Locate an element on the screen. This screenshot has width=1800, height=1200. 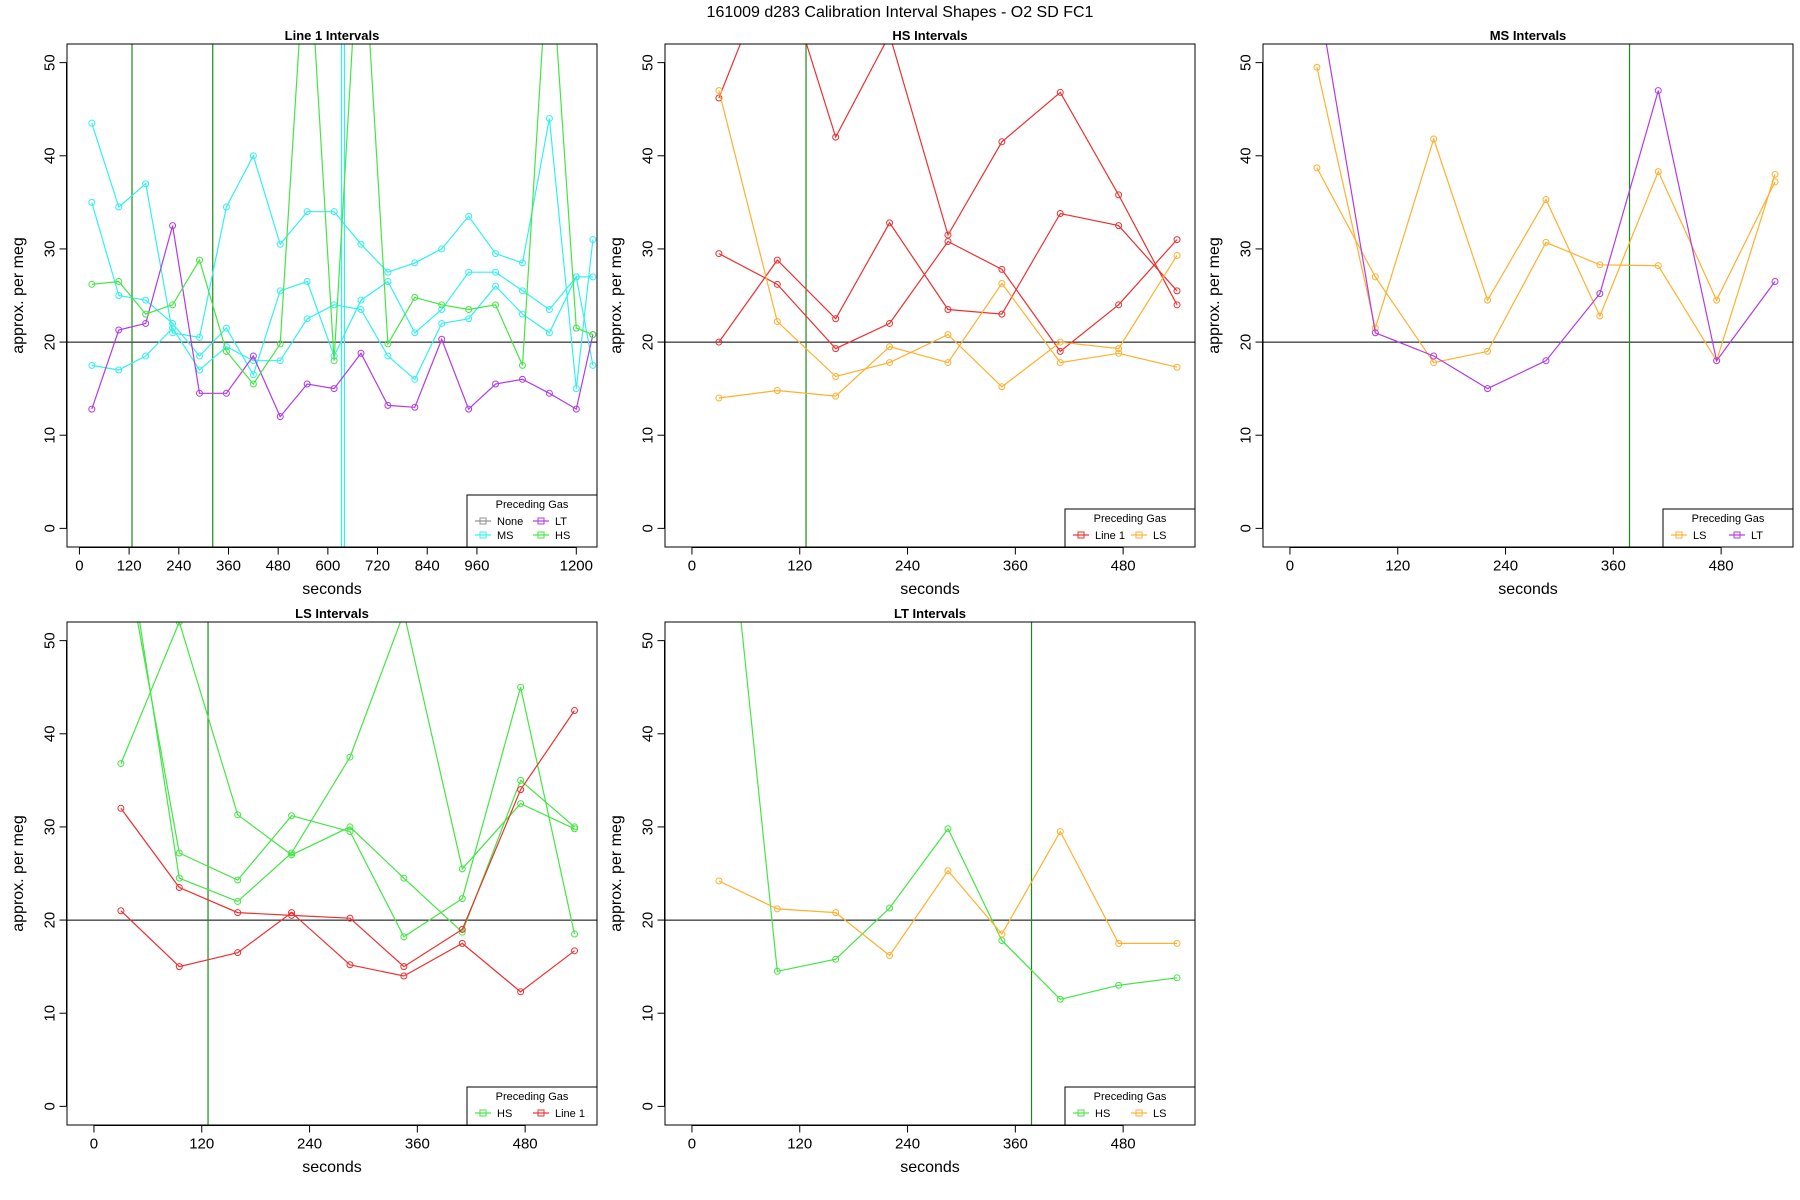
legend-entry: Line 1 is located at coordinates (559, 1114).